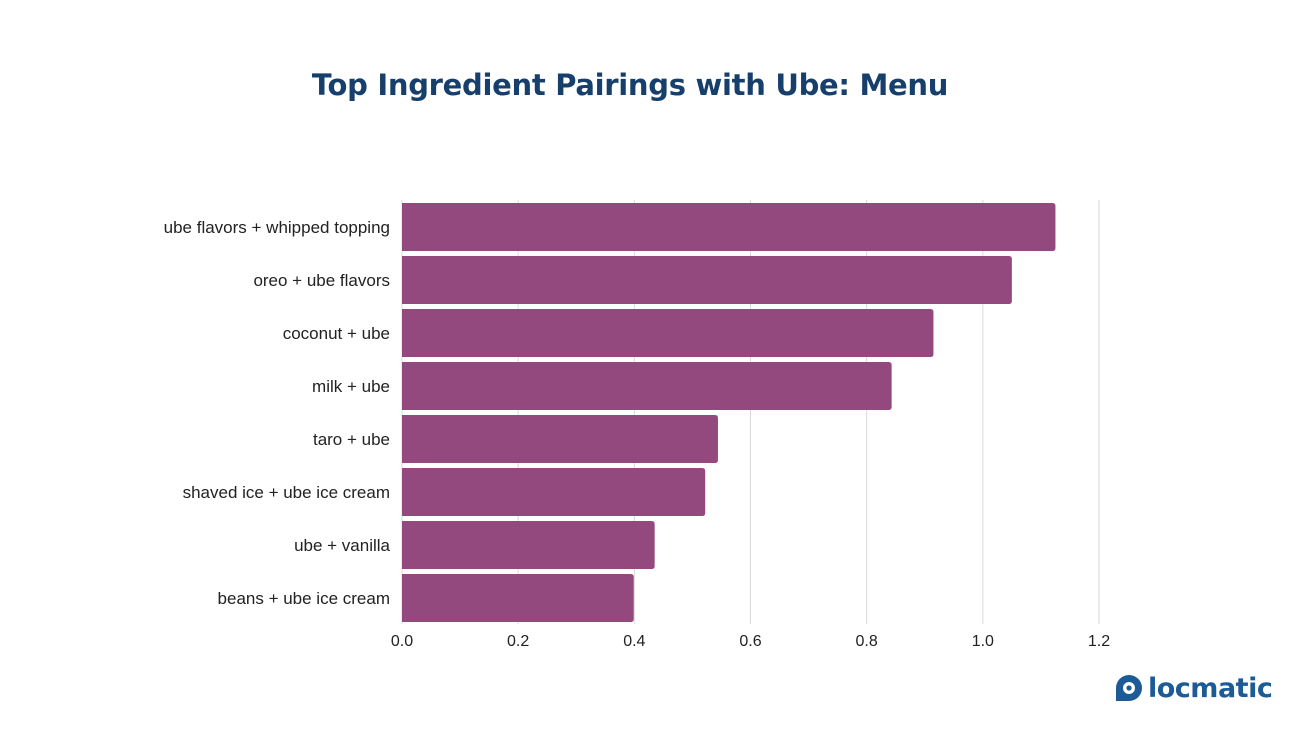 Image resolution: width=1302 pixels, height=732 pixels. What do you see at coordinates (277, 227) in the screenshot?
I see `category-label: ube flavors + whipped topping` at bounding box center [277, 227].